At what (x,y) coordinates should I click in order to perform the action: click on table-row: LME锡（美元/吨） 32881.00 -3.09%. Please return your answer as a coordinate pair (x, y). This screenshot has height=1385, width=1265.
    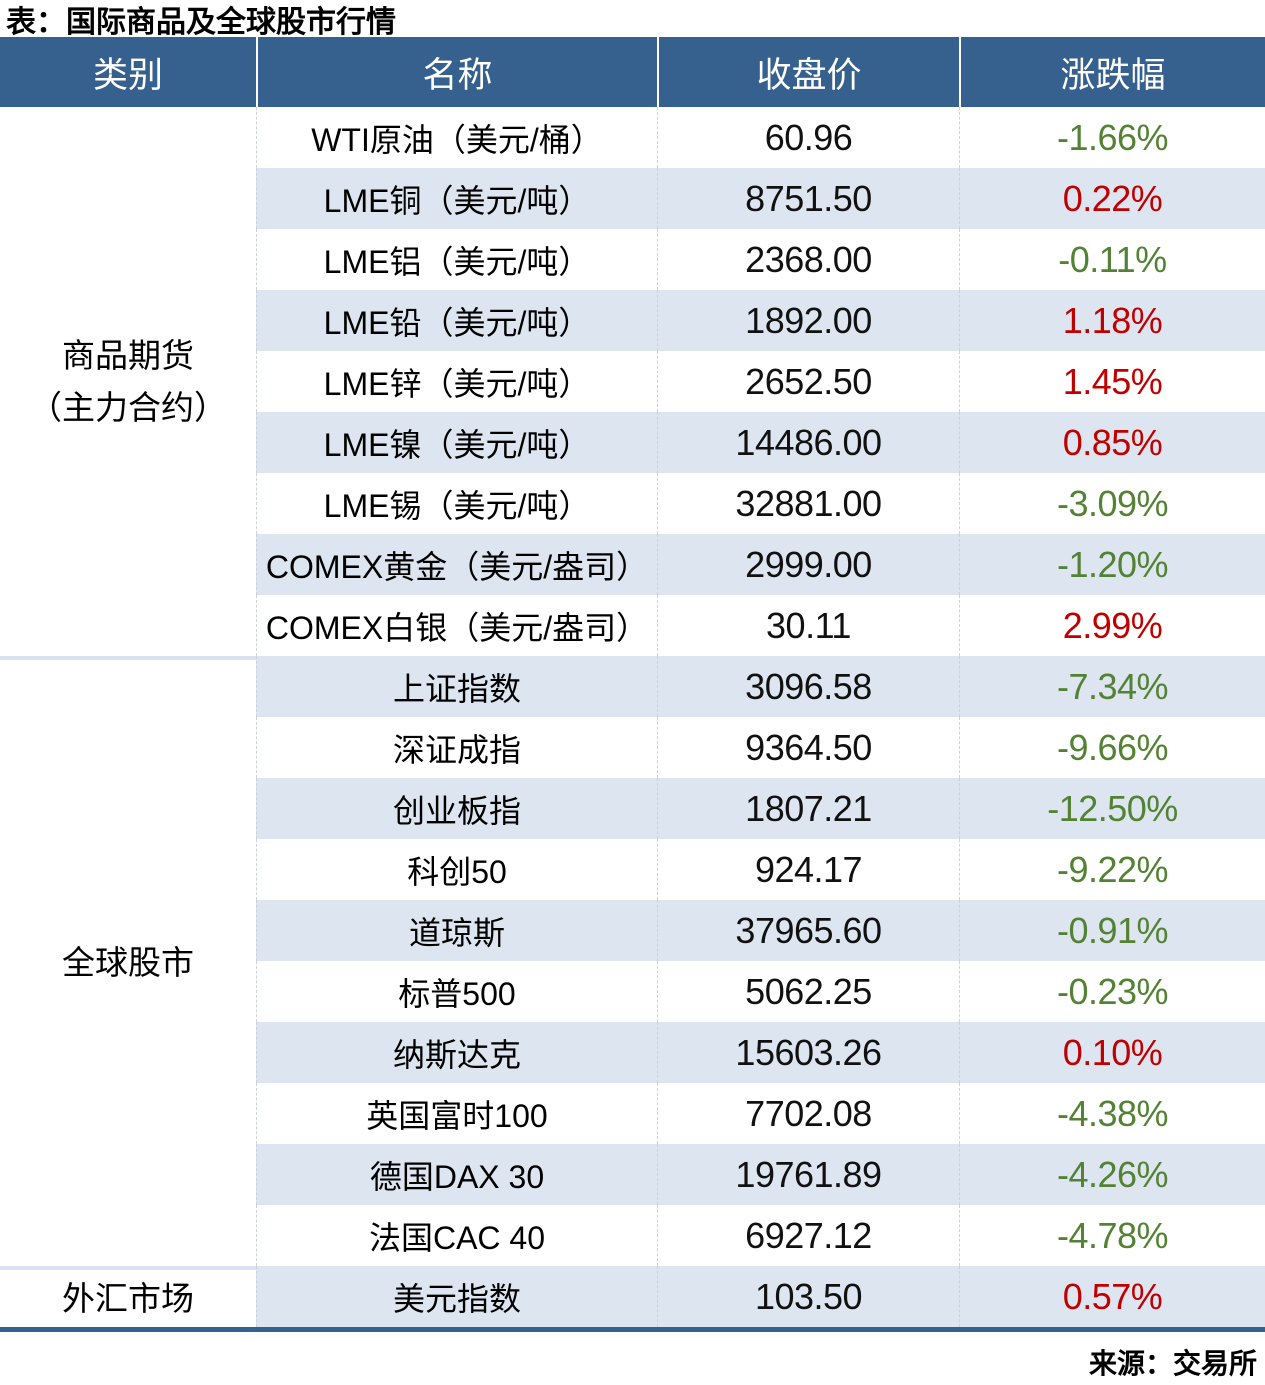
    Looking at the image, I should click on (632, 503).